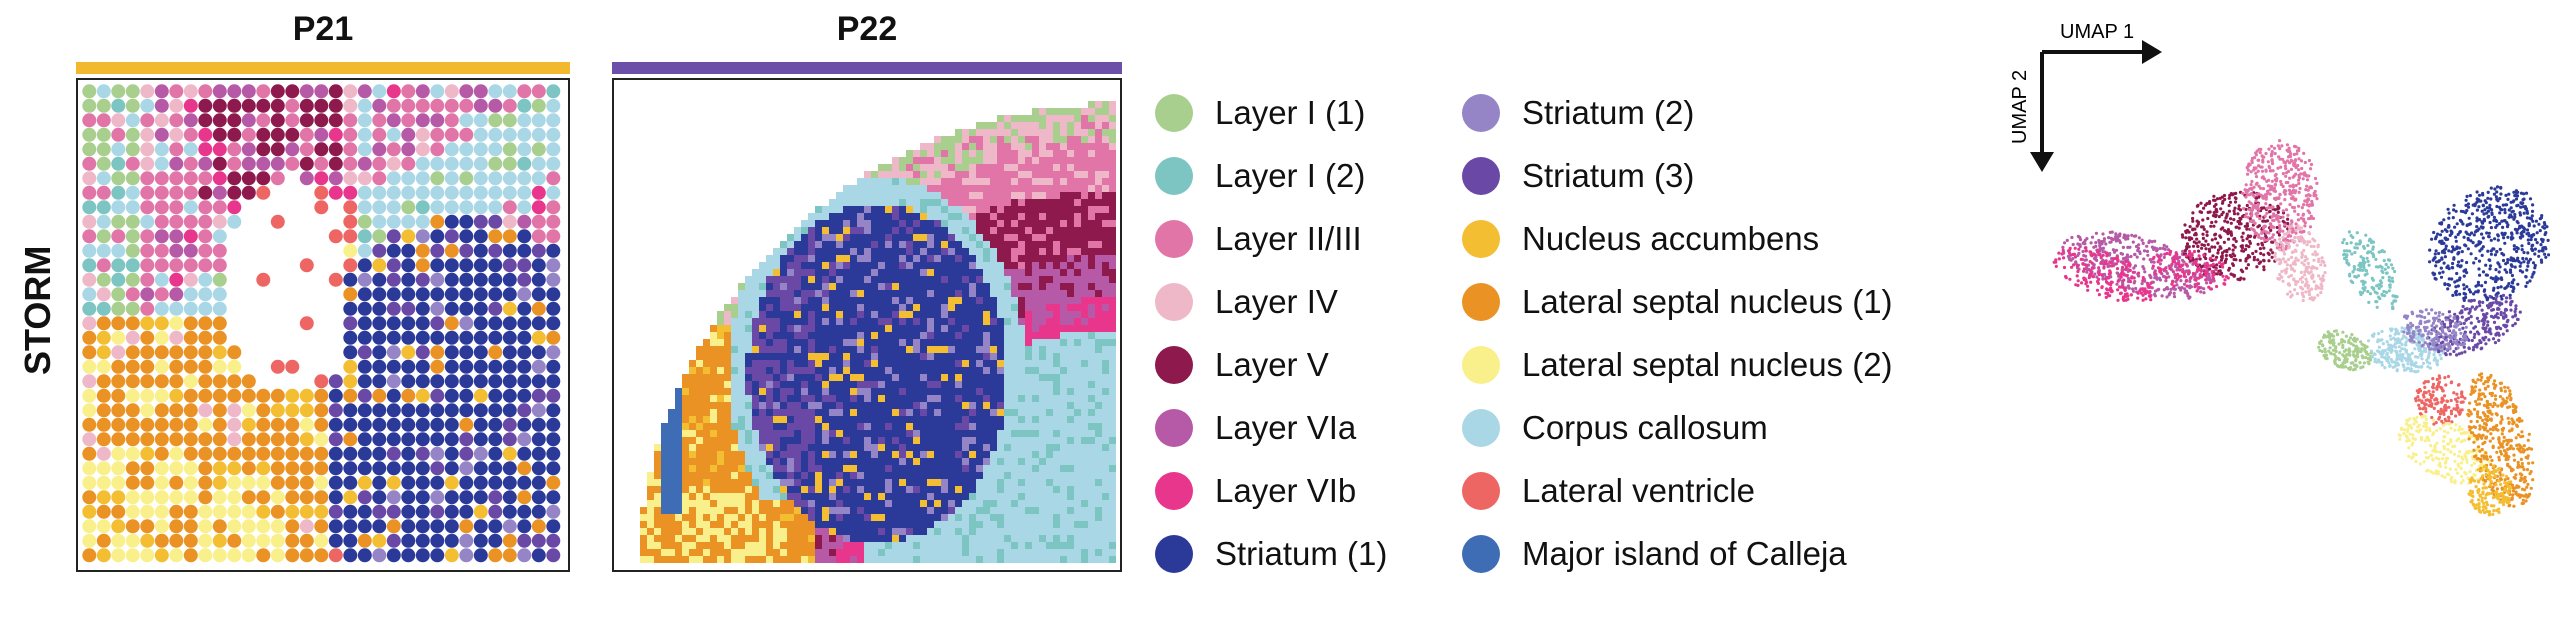 The height and width of the screenshot is (629, 2560). What do you see at coordinates (1286, 490) in the screenshot?
I see `legend-label: Layer VIb` at bounding box center [1286, 490].